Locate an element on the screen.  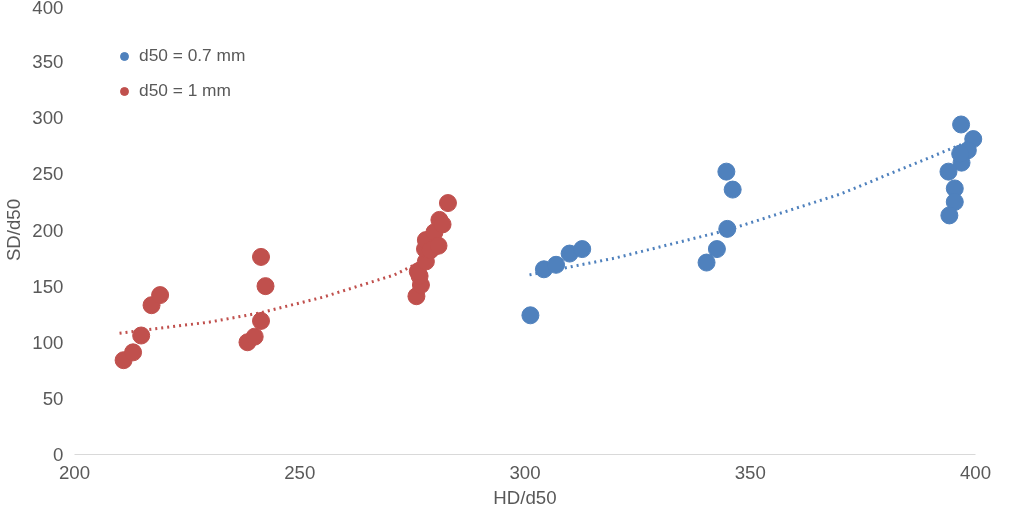
y-tick-label: 150 is located at coordinates (48, 286).